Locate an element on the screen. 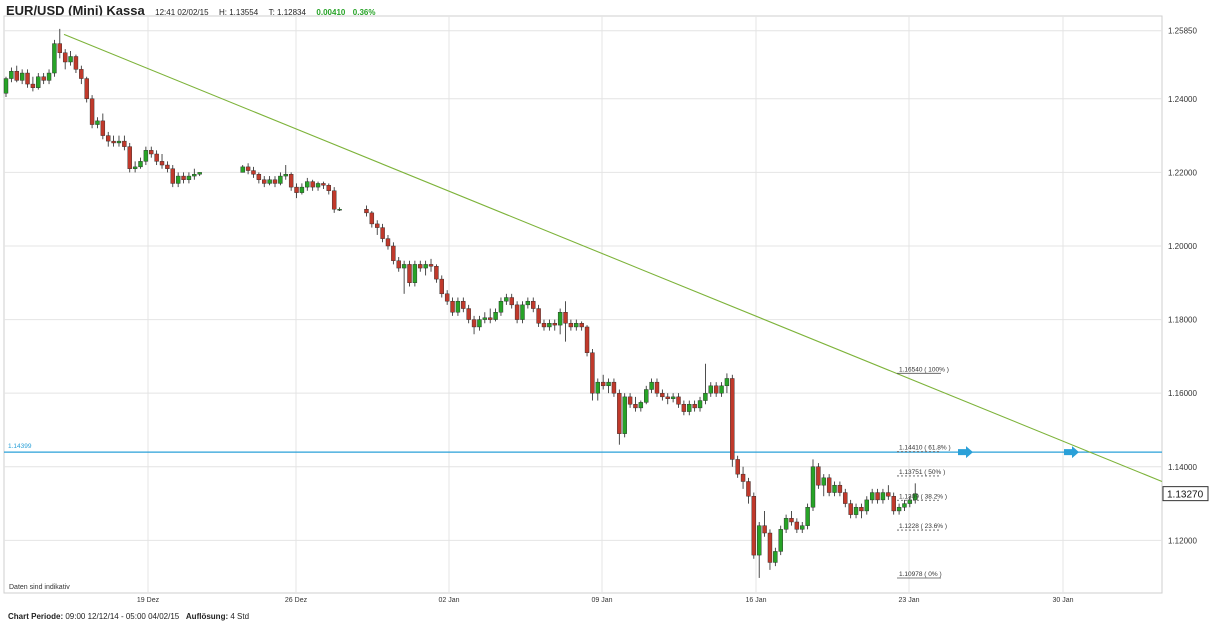 Image resolution: width=1210 pixels, height=625 pixels. y-tick-label: 1.22000 is located at coordinates (1182, 172).